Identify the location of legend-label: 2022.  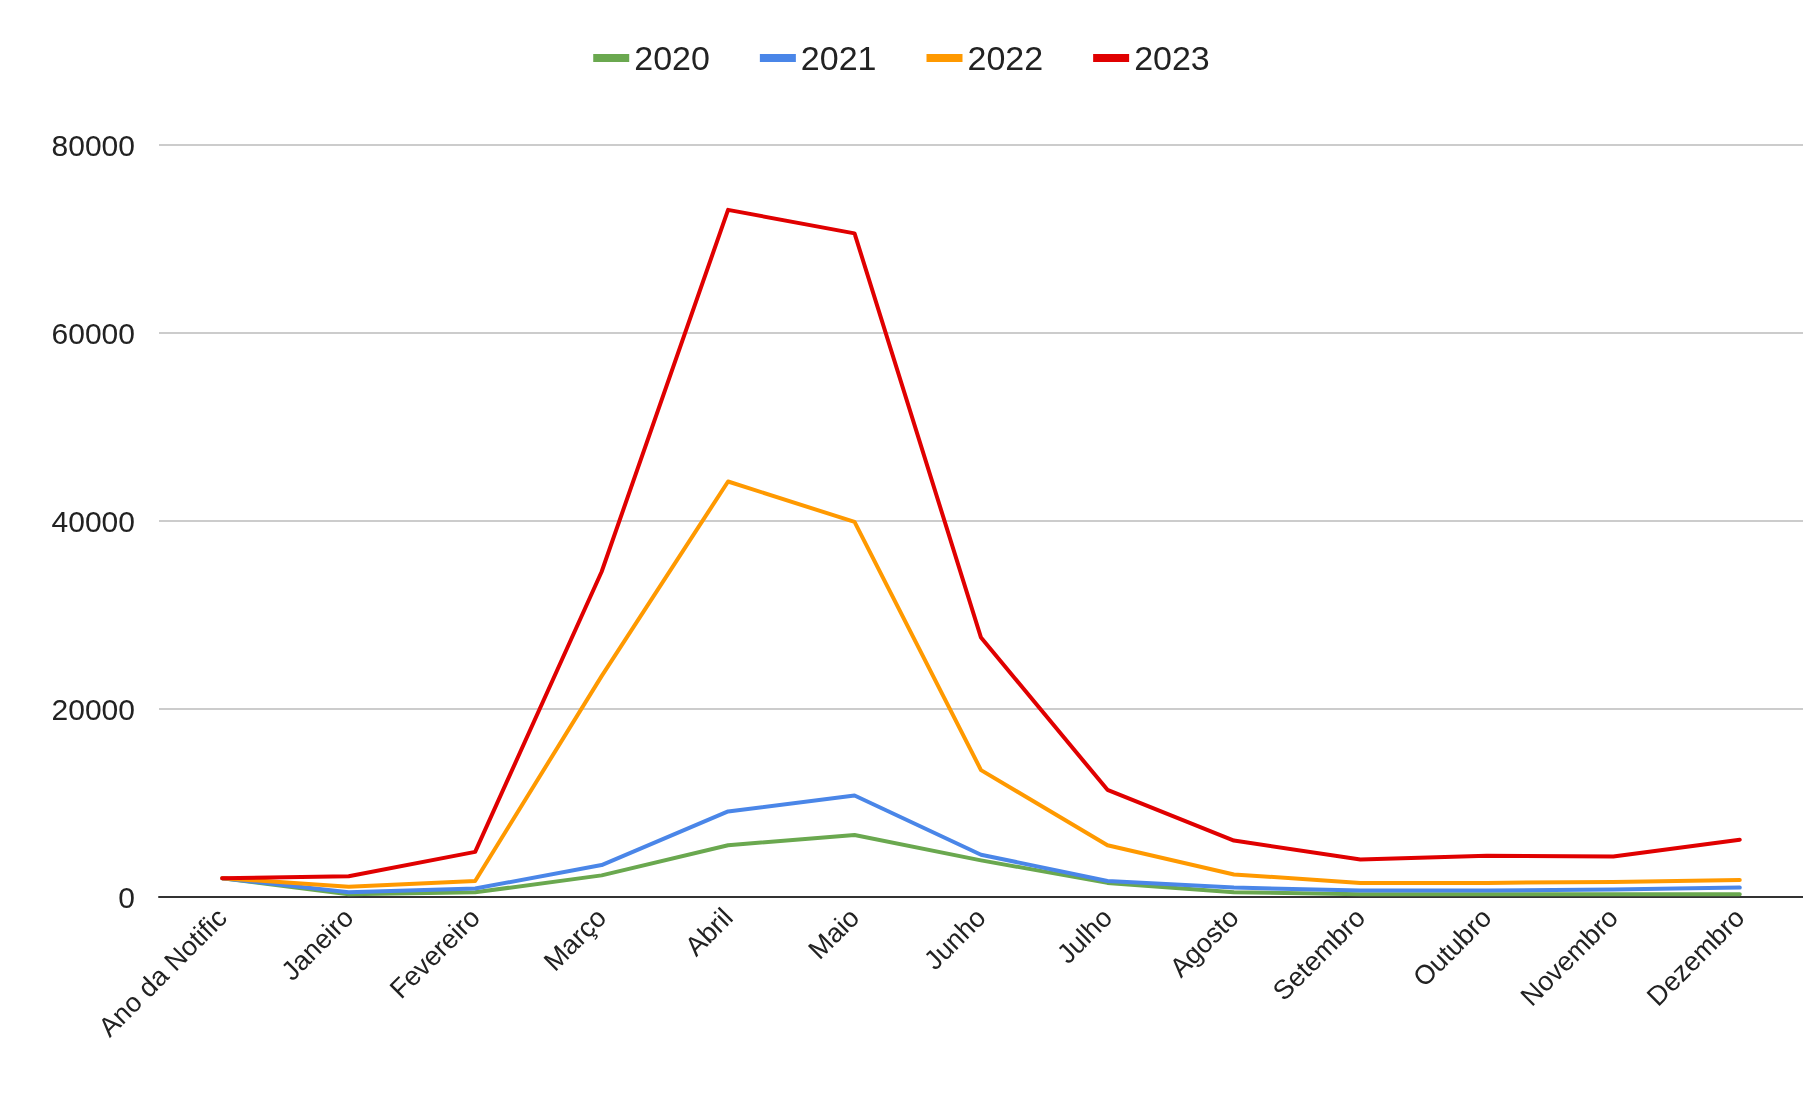
(1005, 58).